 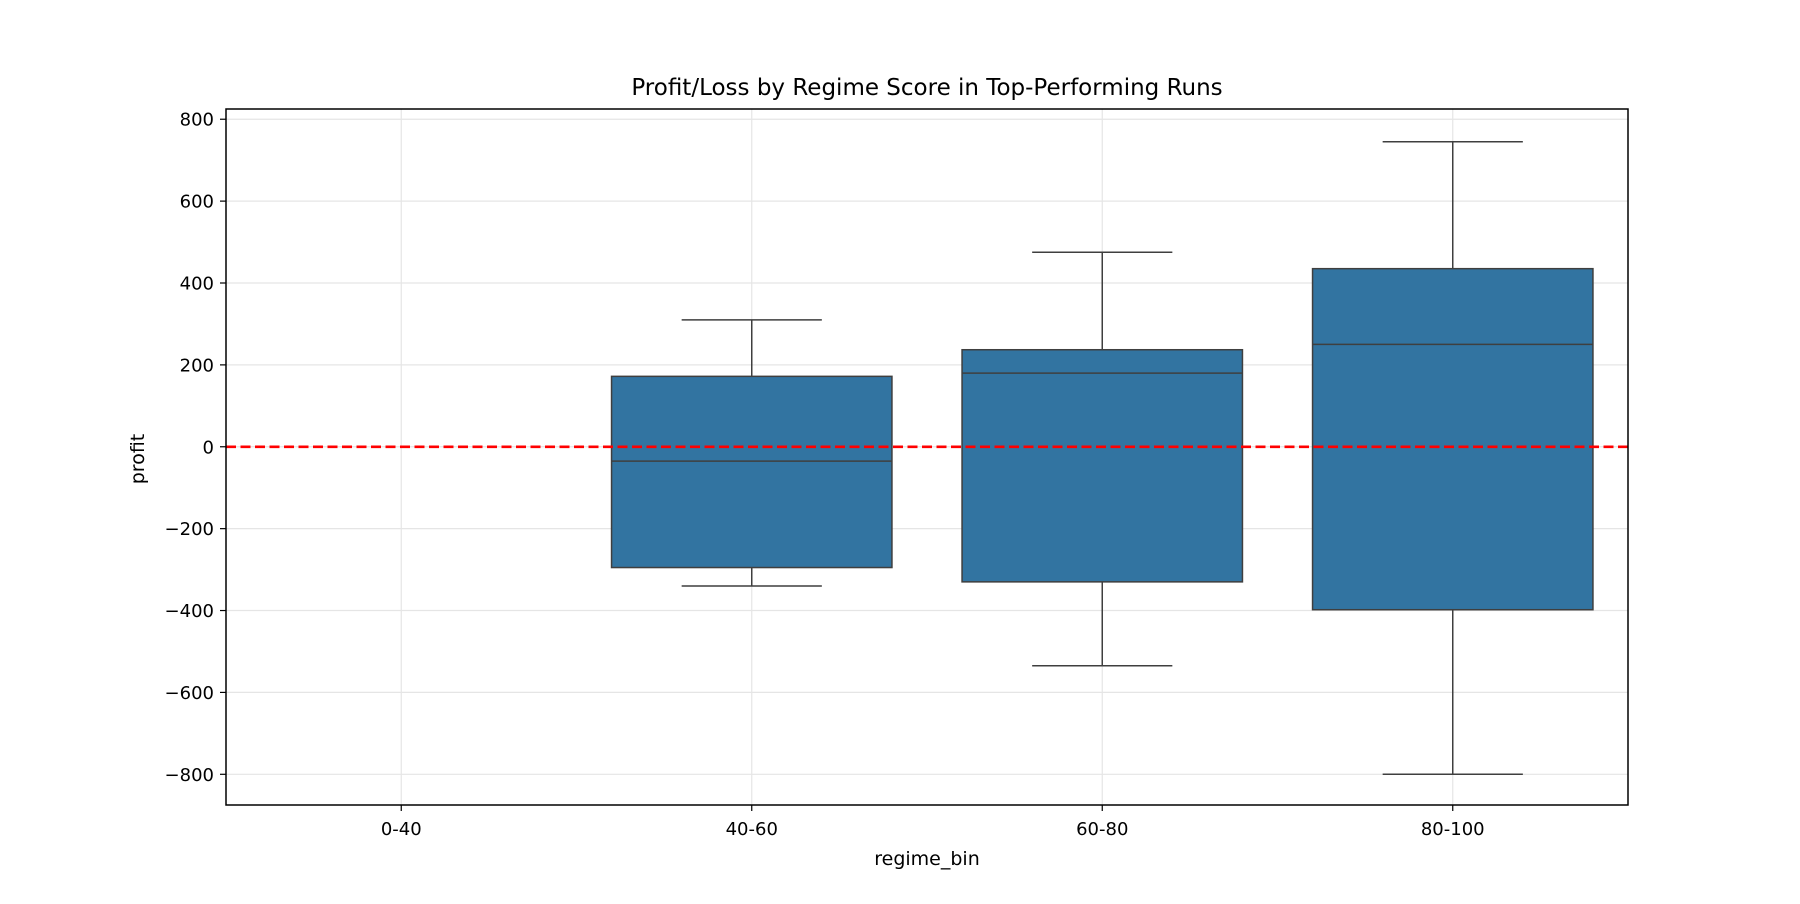 I want to click on x-tick-label: 40-60, so click(x=752, y=829).